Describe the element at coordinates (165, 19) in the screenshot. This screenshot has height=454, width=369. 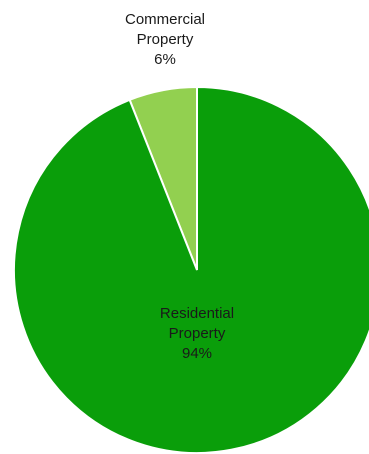
I see `slice-name-label: Commercial` at that location.